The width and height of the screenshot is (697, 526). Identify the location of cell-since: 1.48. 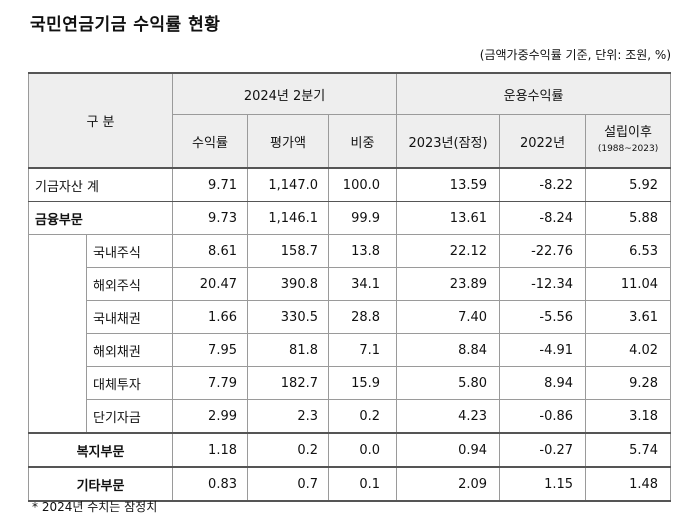
(628, 484).